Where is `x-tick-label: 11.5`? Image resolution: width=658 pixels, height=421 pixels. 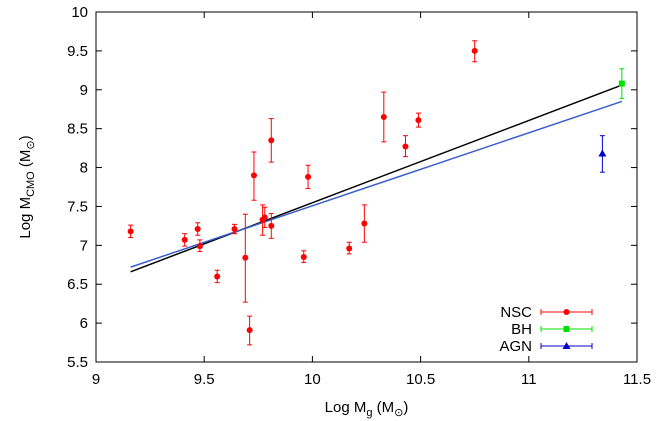 x-tick-label: 11.5 is located at coordinates (637, 379).